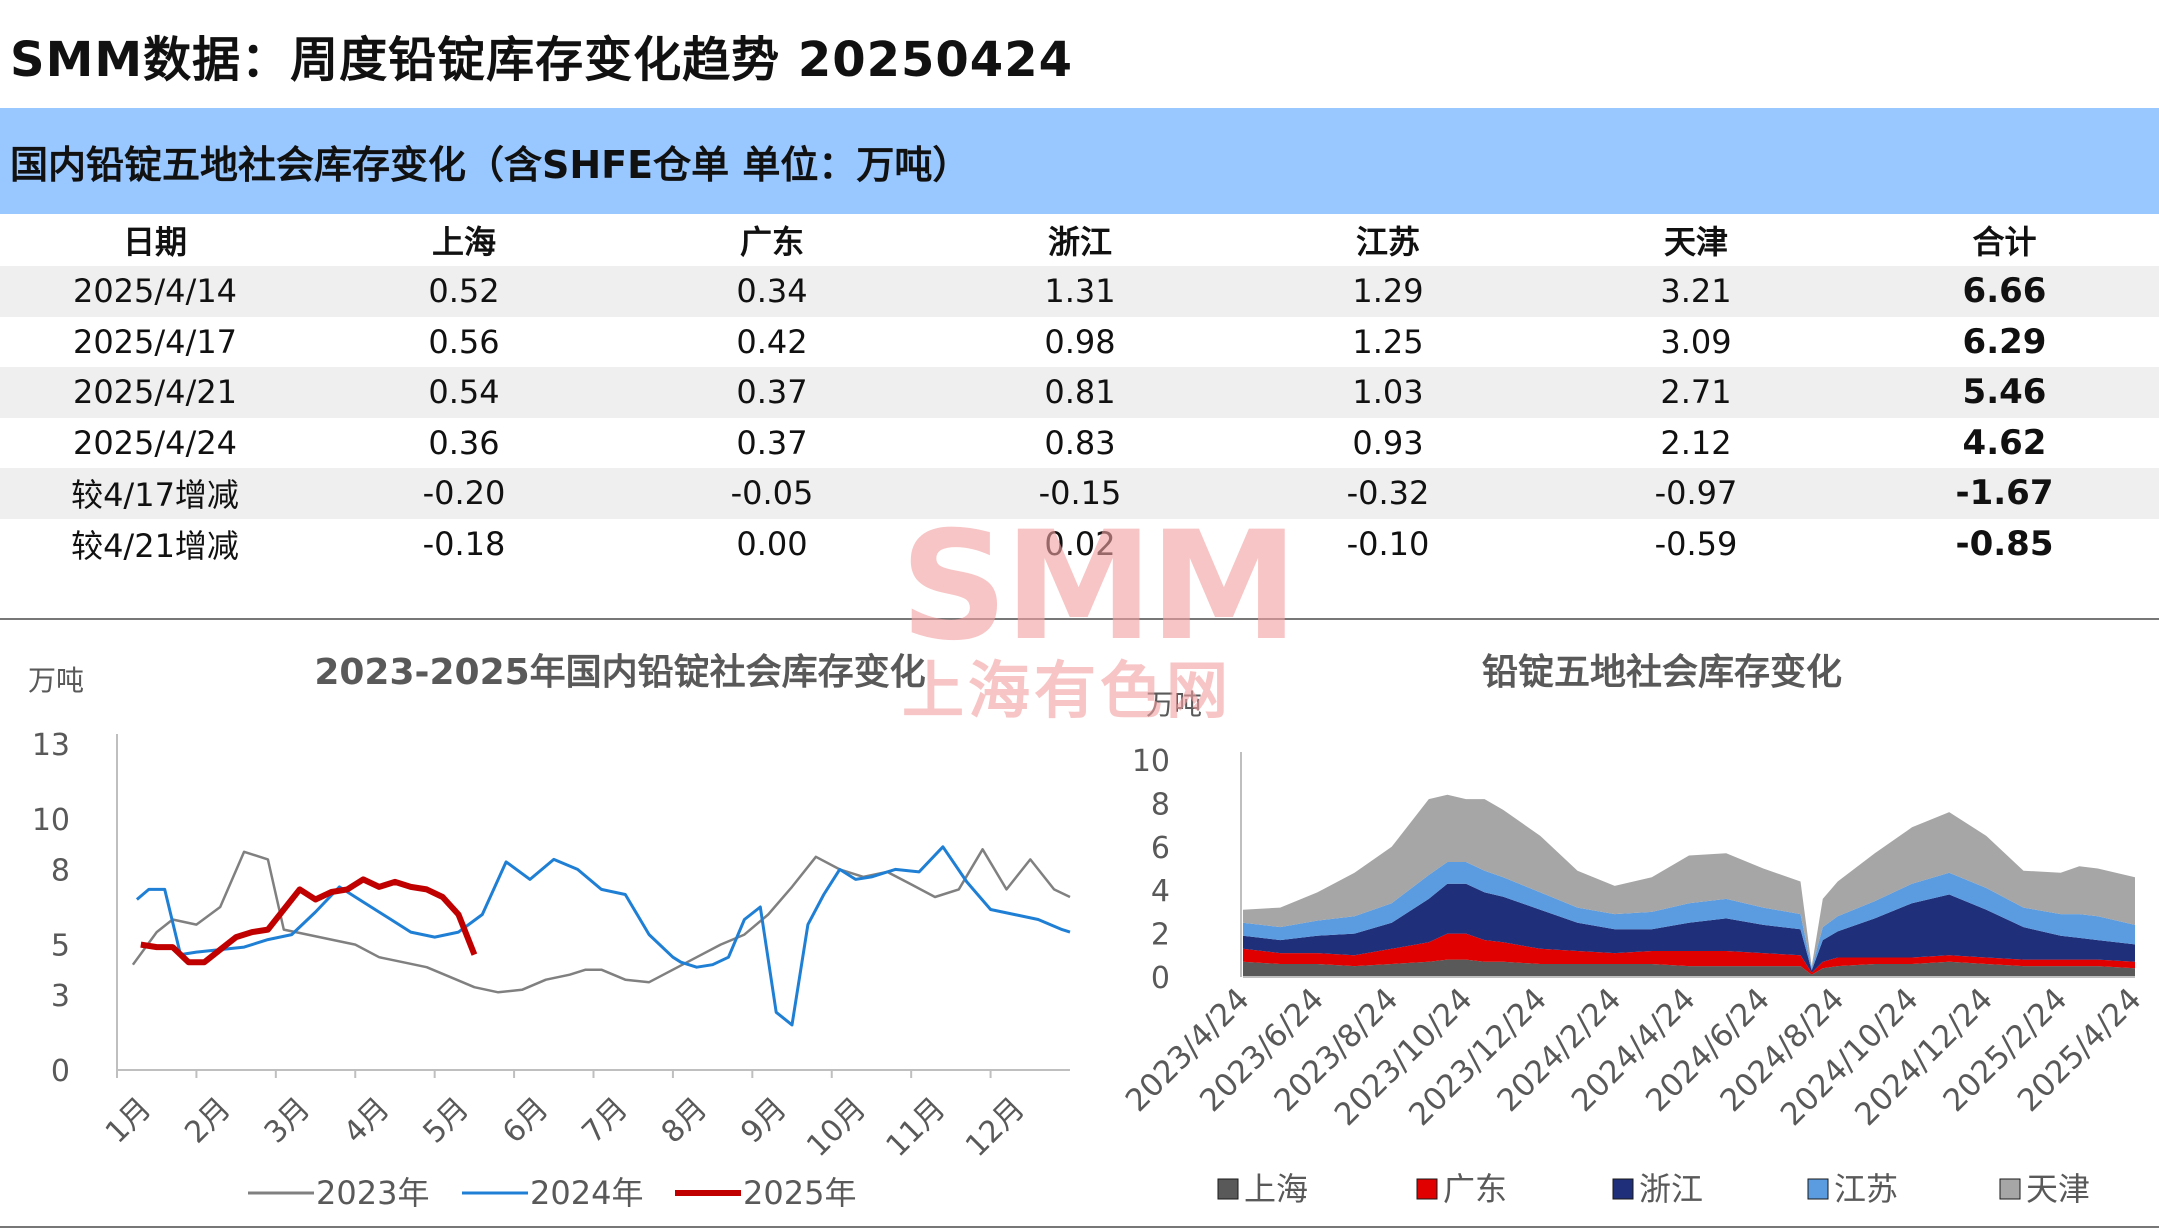  Describe the element at coordinates (1671, 1189) in the screenshot. I see `legend-label: 浙江` at that location.